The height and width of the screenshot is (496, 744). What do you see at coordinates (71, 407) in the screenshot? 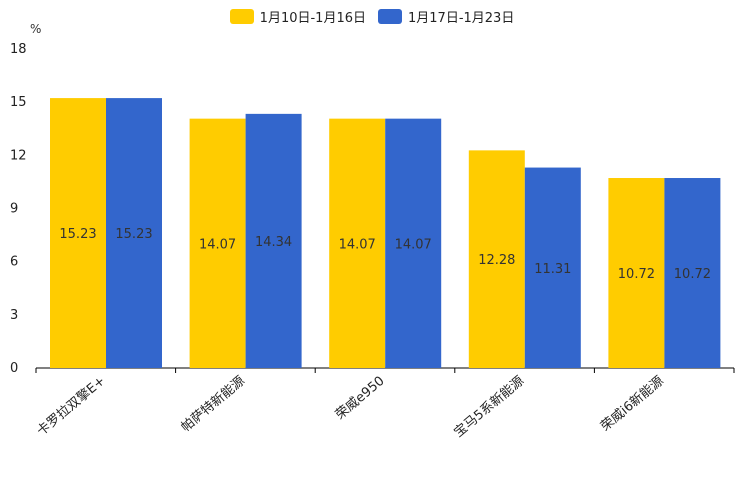
I see `x-tick-label: 卡罗拉双擎E+` at bounding box center [71, 407].